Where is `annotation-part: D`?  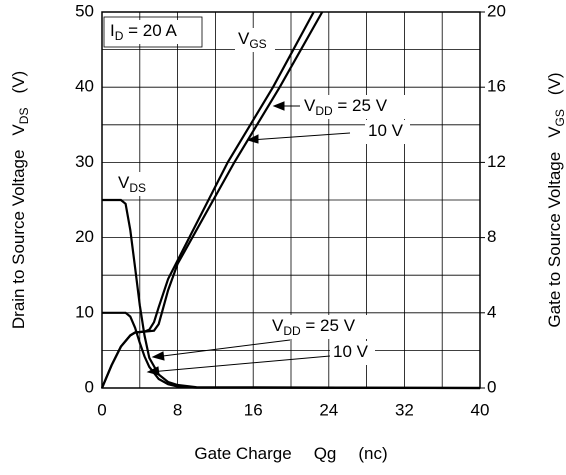 annotation-part: D is located at coordinates (119, 36).